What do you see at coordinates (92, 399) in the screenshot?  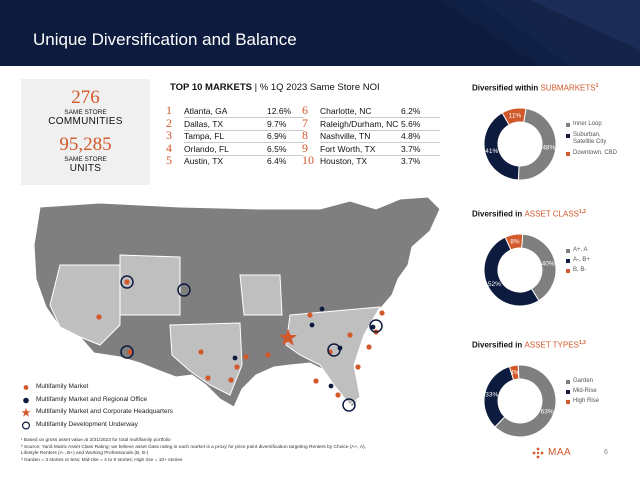 I see `legend-label: Multifamily Market and Regional Office` at bounding box center [92, 399].